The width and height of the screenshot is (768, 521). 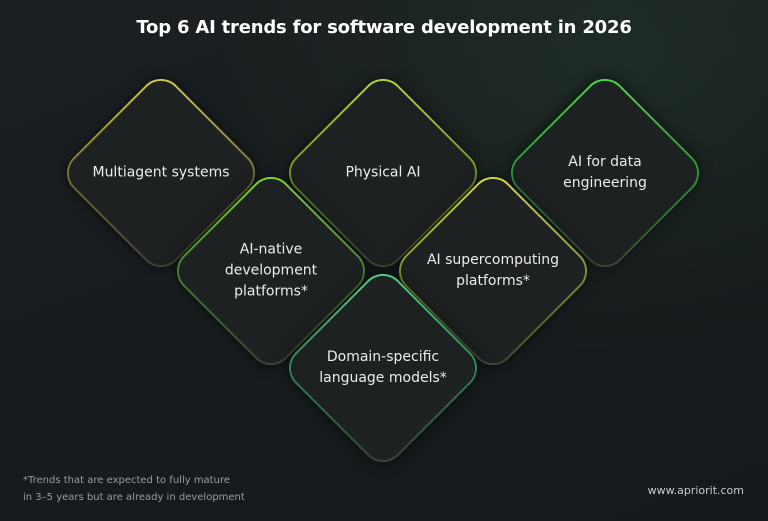 What do you see at coordinates (493, 270) in the screenshot?
I see `trend-label: AI supercomputing platforms*` at bounding box center [493, 270].